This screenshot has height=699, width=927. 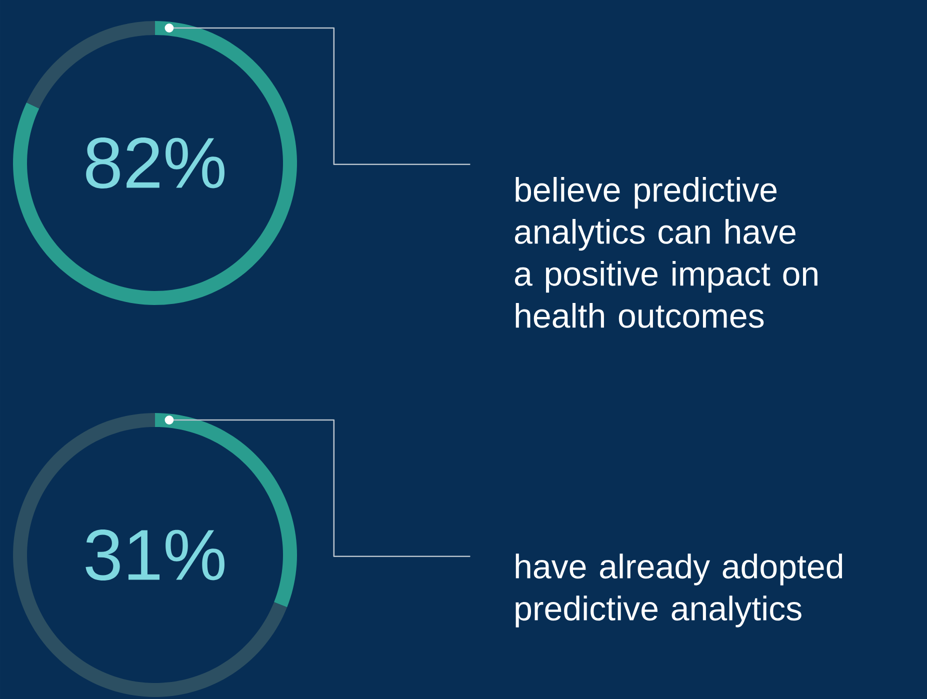 What do you see at coordinates (666, 252) in the screenshot?
I see `text: believe predictive analytics can have a positive impact on health outcomes` at bounding box center [666, 252].